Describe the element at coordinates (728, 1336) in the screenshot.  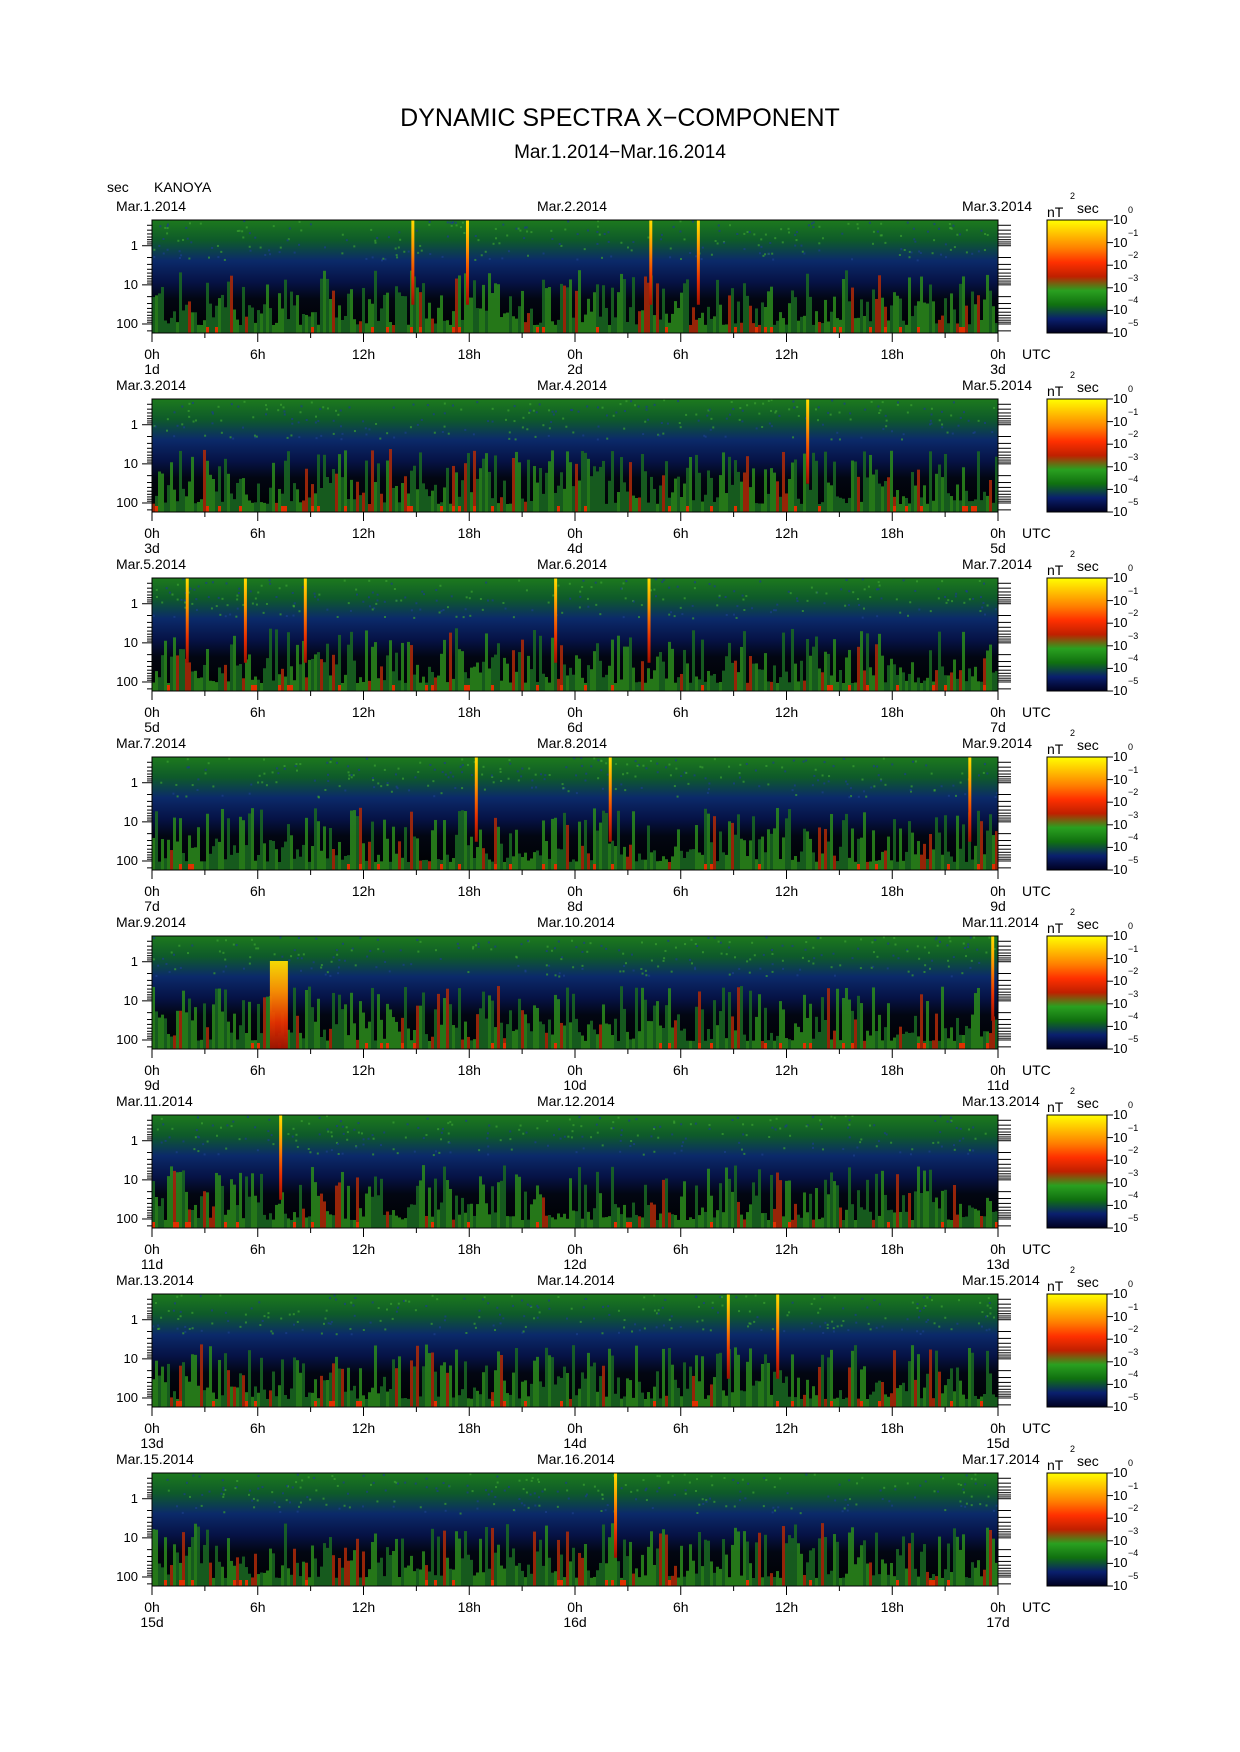
I see `spike-mark` at that location.